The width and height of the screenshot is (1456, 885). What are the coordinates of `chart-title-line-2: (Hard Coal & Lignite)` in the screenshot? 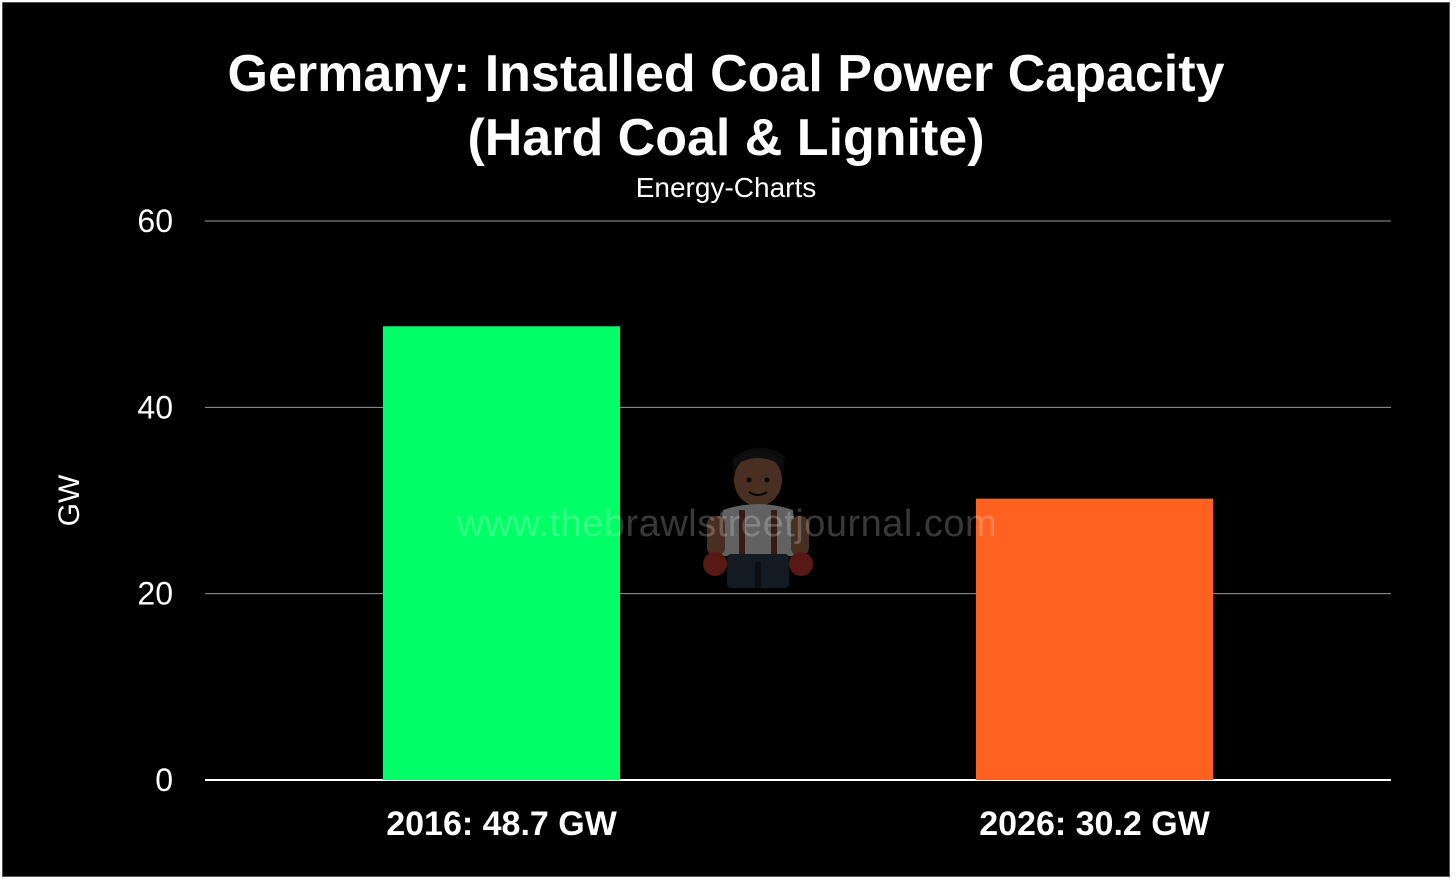 It's located at (726, 138).